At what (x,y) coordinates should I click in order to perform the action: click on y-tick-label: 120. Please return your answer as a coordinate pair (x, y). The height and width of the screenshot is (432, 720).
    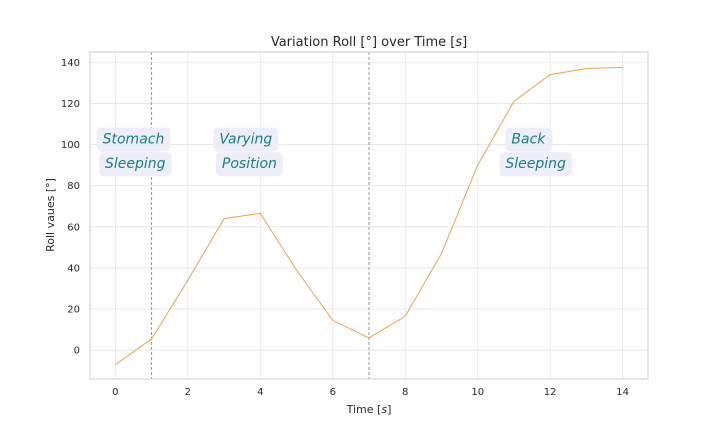
    Looking at the image, I should click on (70, 104).